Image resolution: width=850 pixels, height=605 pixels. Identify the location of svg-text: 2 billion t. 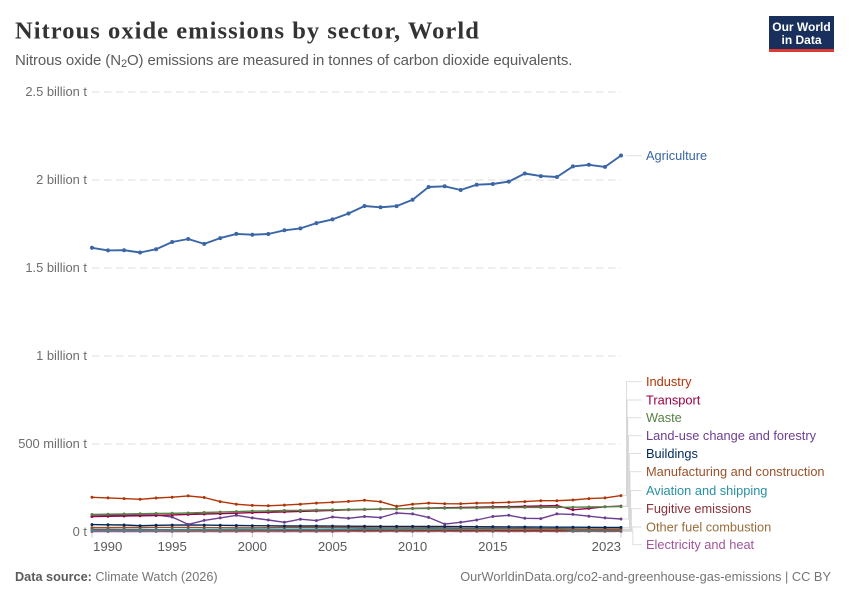
(61, 179).